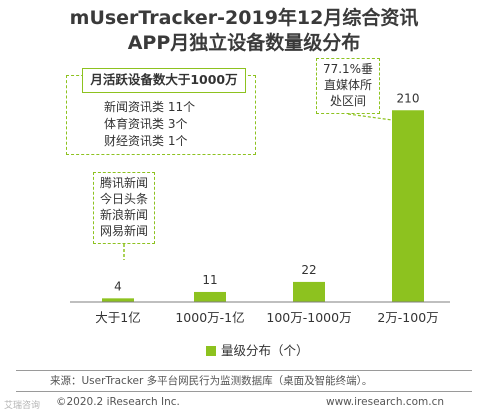 The height and width of the screenshot is (416, 488). Describe the element at coordinates (123, 183) in the screenshot. I see `annotation-app-name: 腾讯新闻` at that location.